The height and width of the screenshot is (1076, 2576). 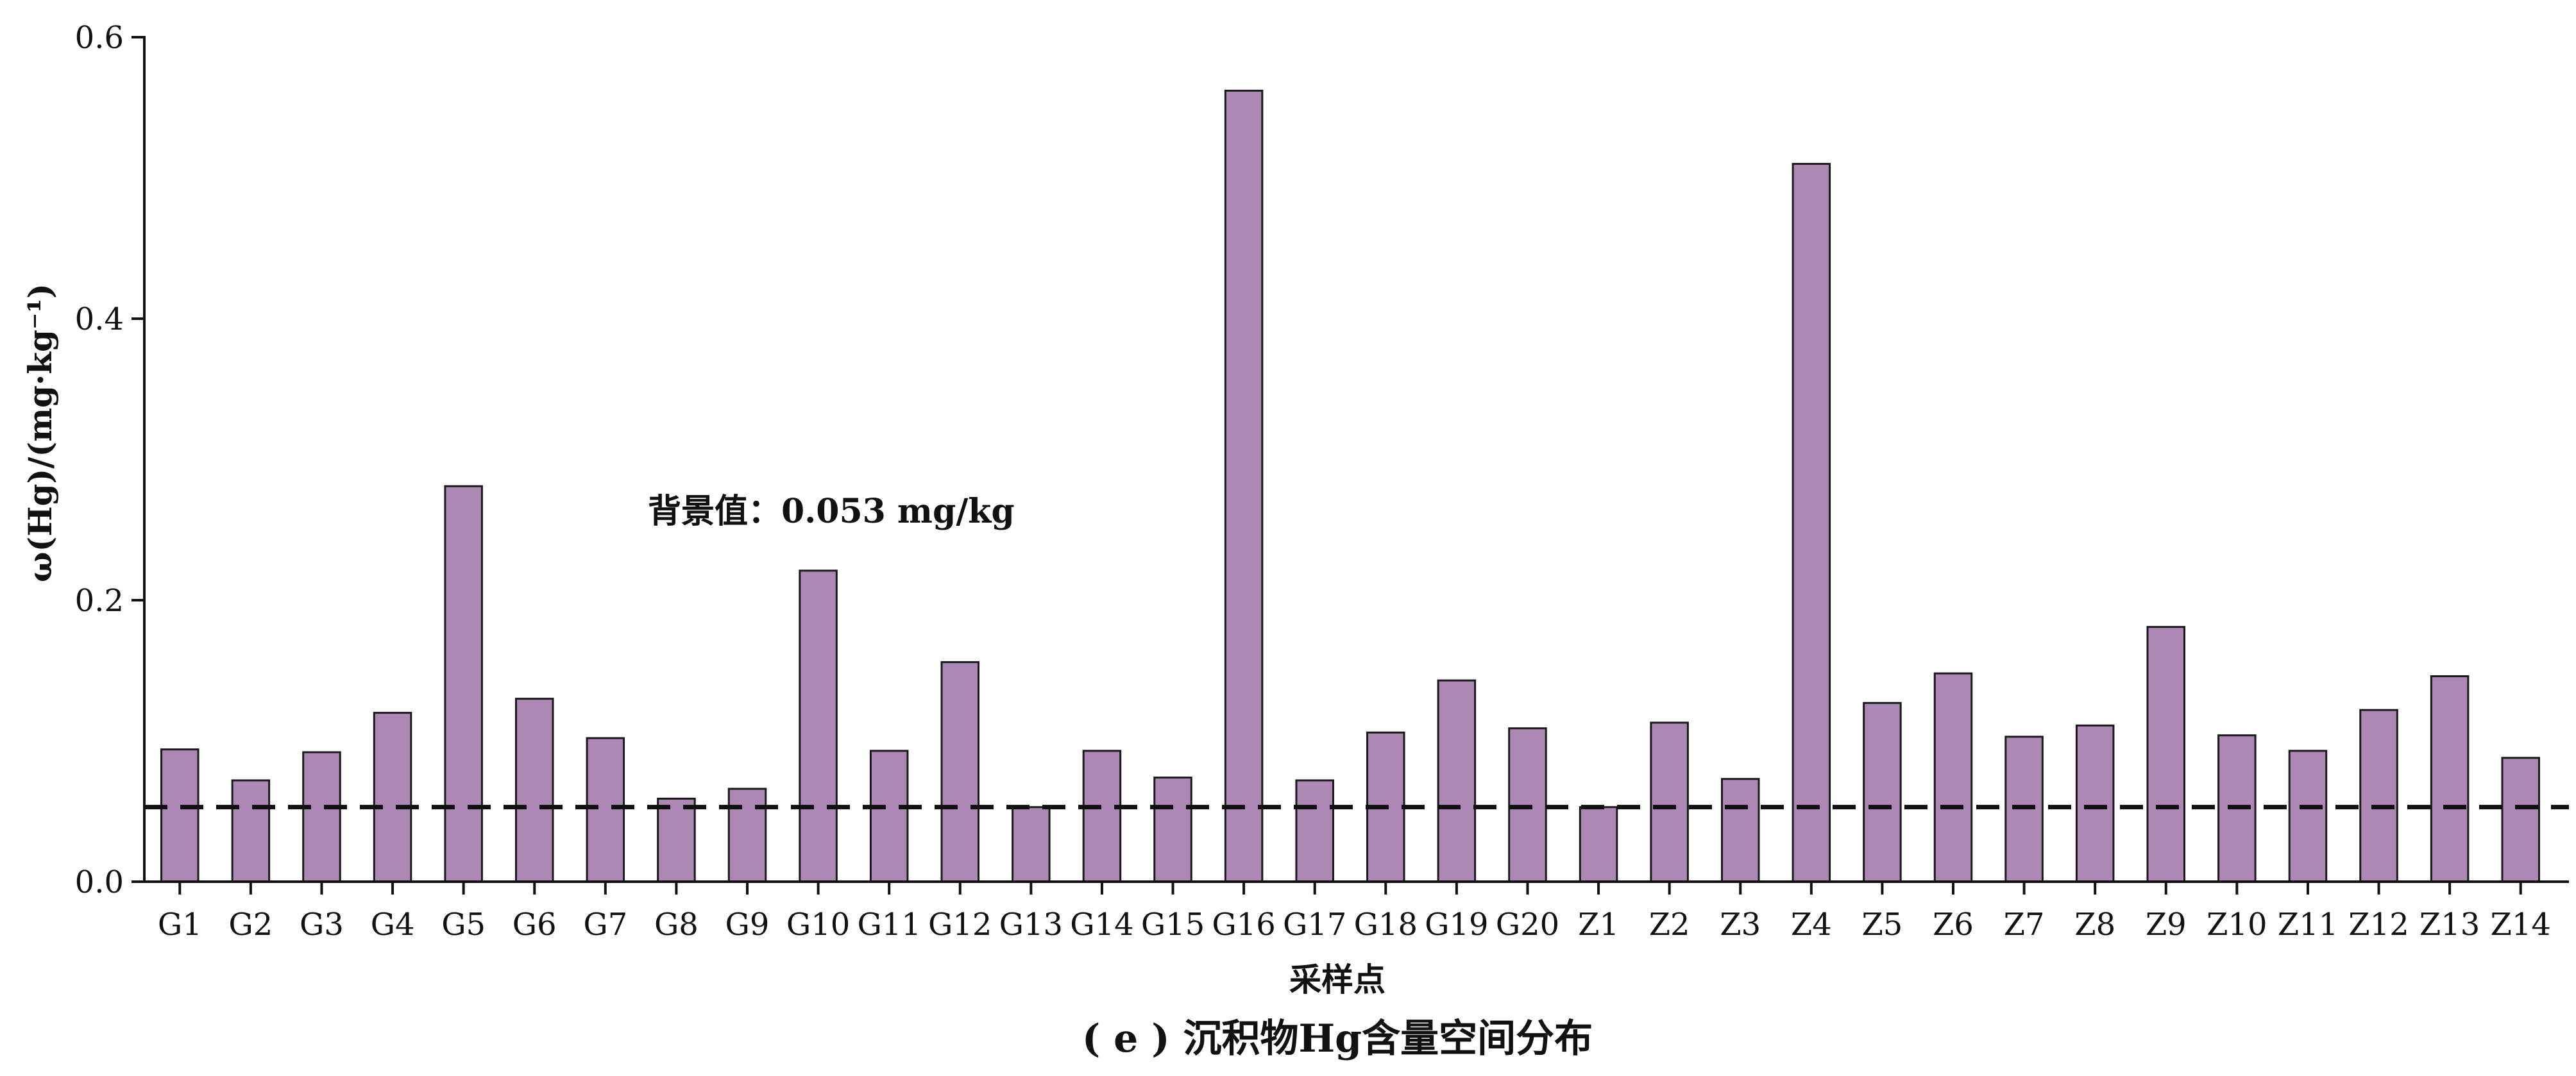 What do you see at coordinates (605, 925) in the screenshot?
I see `x-tick-label-g7: G7` at bounding box center [605, 925].